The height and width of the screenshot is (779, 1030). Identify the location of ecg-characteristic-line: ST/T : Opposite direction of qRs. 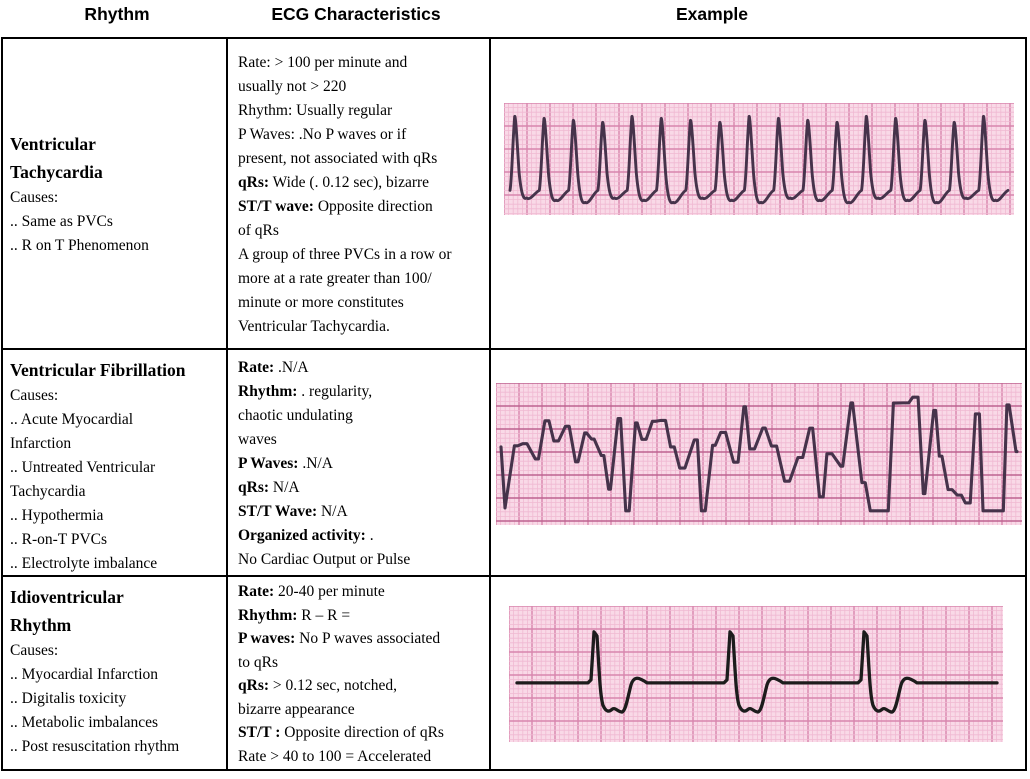
(341, 732).